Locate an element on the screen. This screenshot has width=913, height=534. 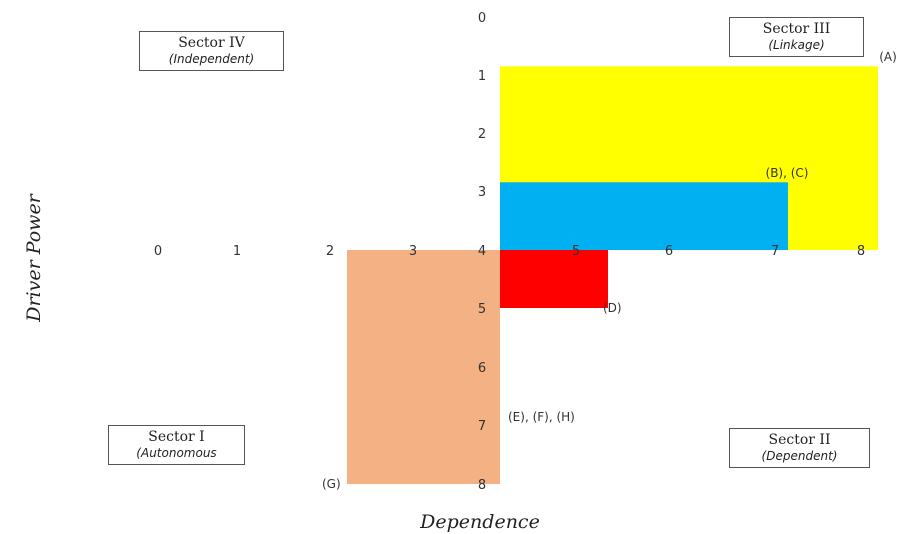
y-tick-2: 2 is located at coordinates (482, 134).